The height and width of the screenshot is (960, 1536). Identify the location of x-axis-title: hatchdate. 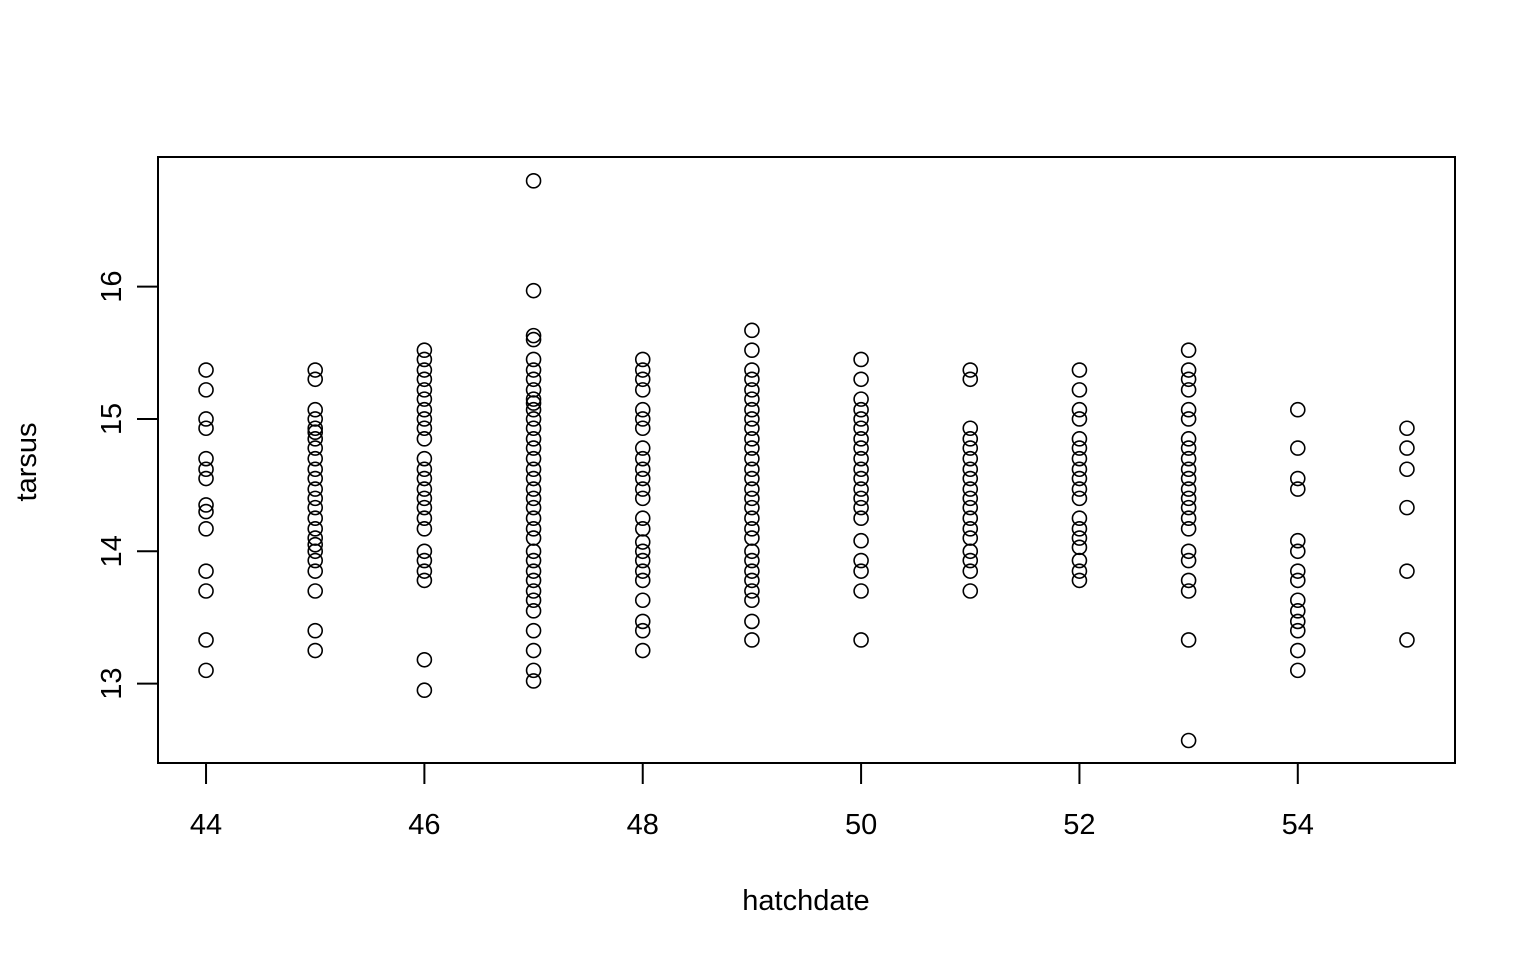
(805, 901).